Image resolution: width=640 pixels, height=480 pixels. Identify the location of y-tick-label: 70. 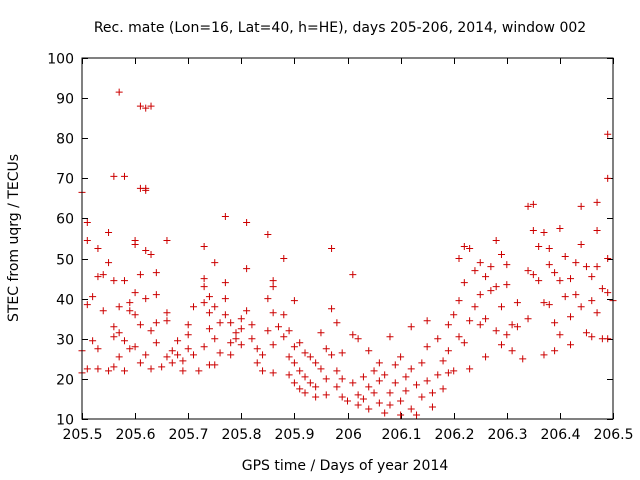
(65, 180).